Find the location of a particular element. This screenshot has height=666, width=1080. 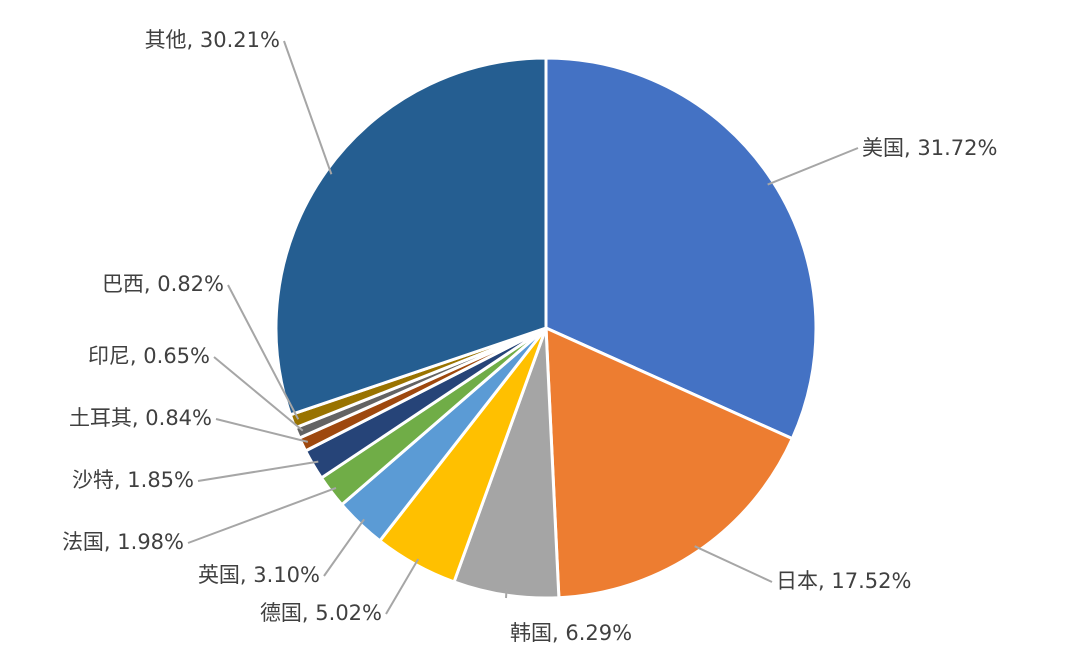

data-label-印尼: 印尼, 0.65% is located at coordinates (149, 356).